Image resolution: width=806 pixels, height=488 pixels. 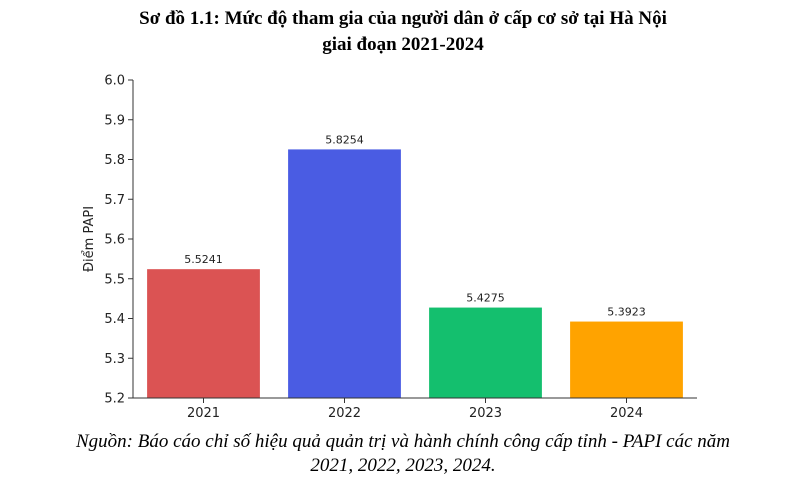 I want to click on bar-2022, so click(x=344, y=273).